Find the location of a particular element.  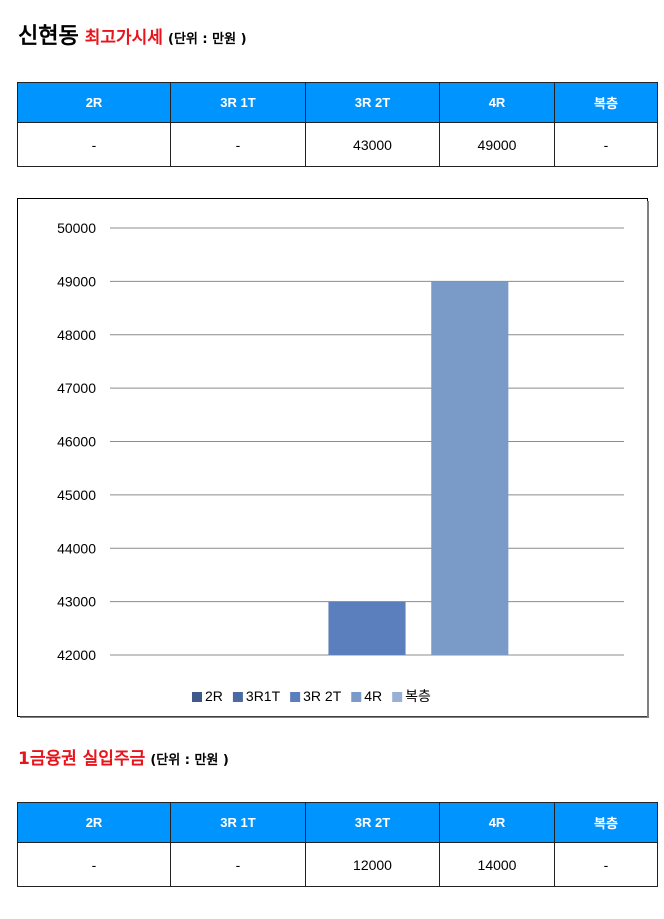

place-name: 신현동 is located at coordinates (48, 36).